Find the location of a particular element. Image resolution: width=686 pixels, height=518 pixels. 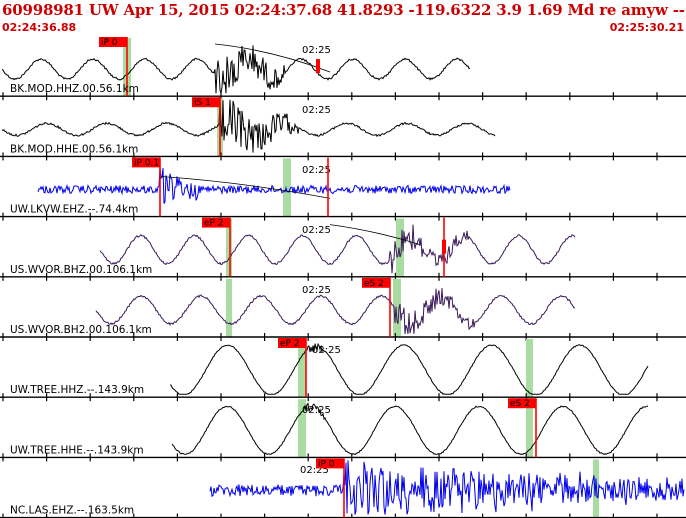

trace-panel: 02:25 iP 0.1 UW.LKVW.EHZ.--.74.4km is located at coordinates (343, 189).